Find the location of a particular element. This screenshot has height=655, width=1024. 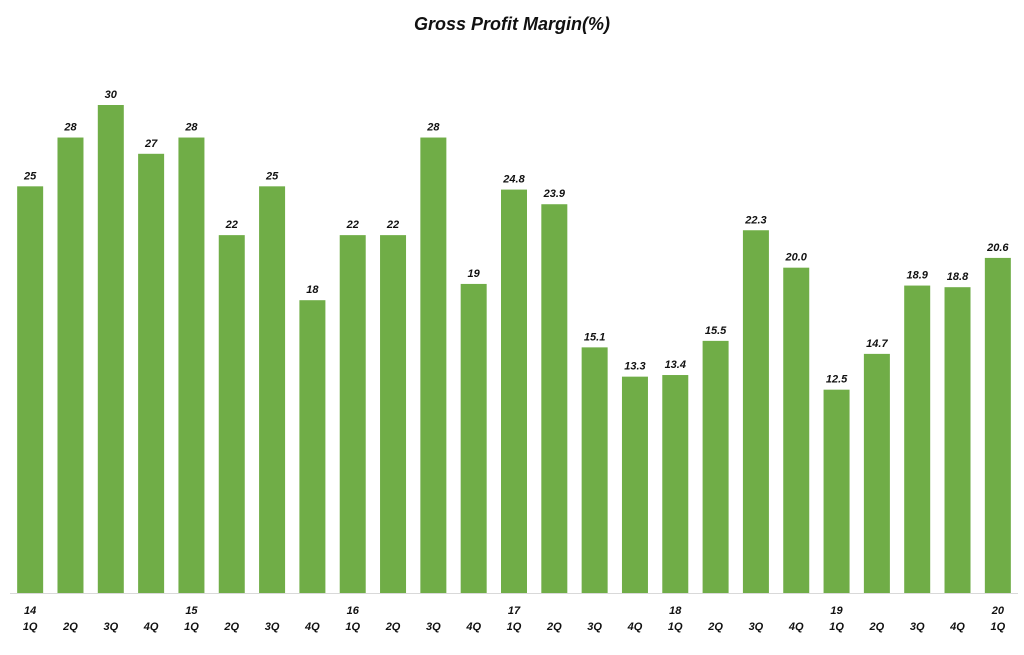

data-label: 15.1 is located at coordinates (594, 337).